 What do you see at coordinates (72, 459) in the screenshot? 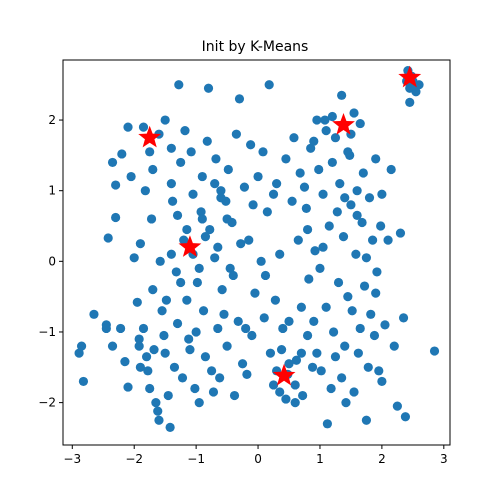
I see `x-tick-label: −3` at bounding box center [72, 459].